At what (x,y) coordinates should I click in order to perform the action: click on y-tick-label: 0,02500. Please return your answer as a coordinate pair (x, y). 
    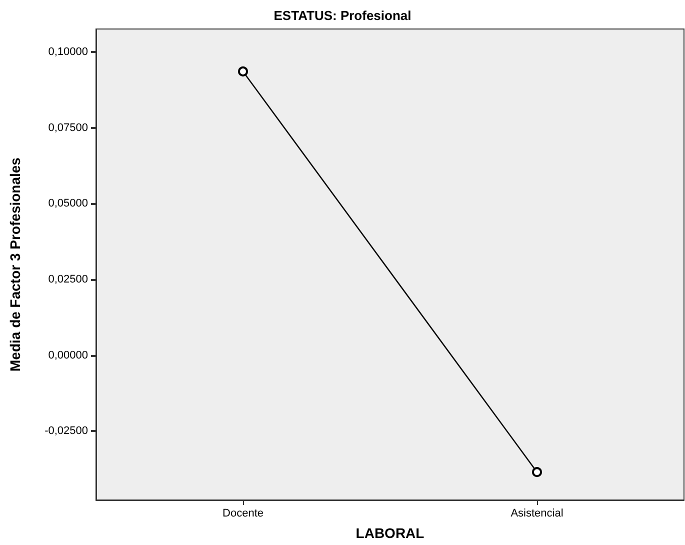
    Looking at the image, I should click on (68, 280).